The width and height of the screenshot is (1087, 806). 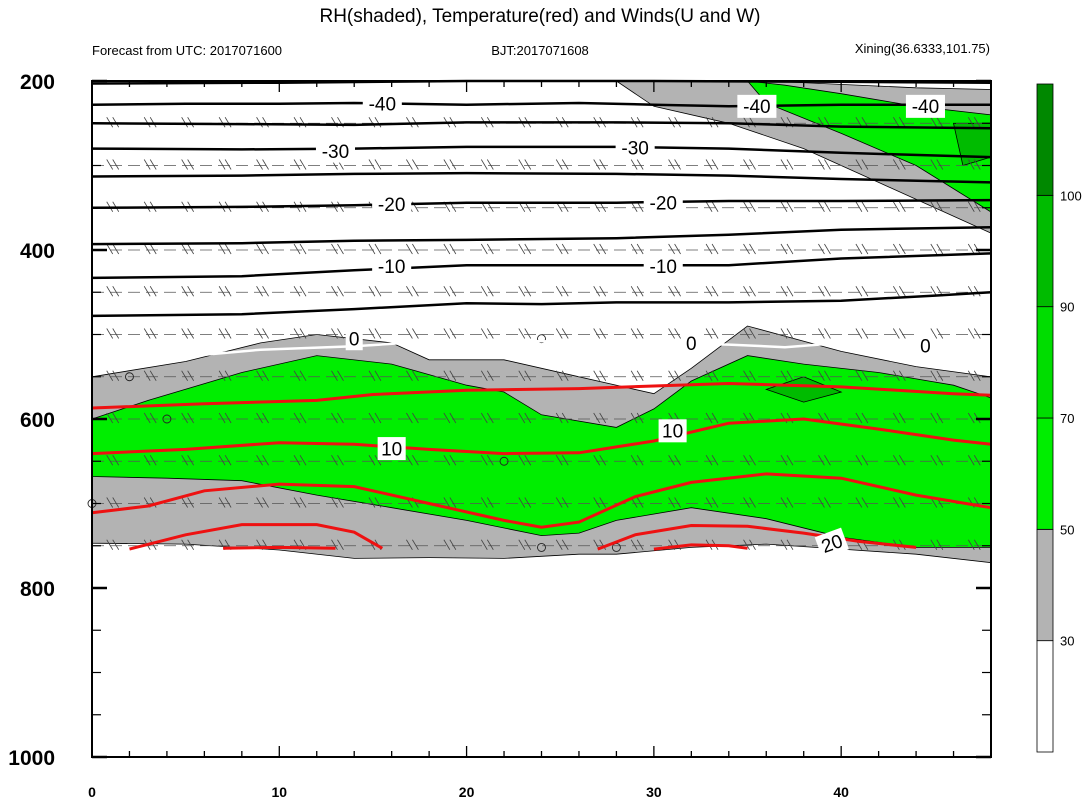 What do you see at coordinates (187, 50) in the screenshot?
I see `chart-subtitle-left: Forecast from UTC: 2017071600` at bounding box center [187, 50].